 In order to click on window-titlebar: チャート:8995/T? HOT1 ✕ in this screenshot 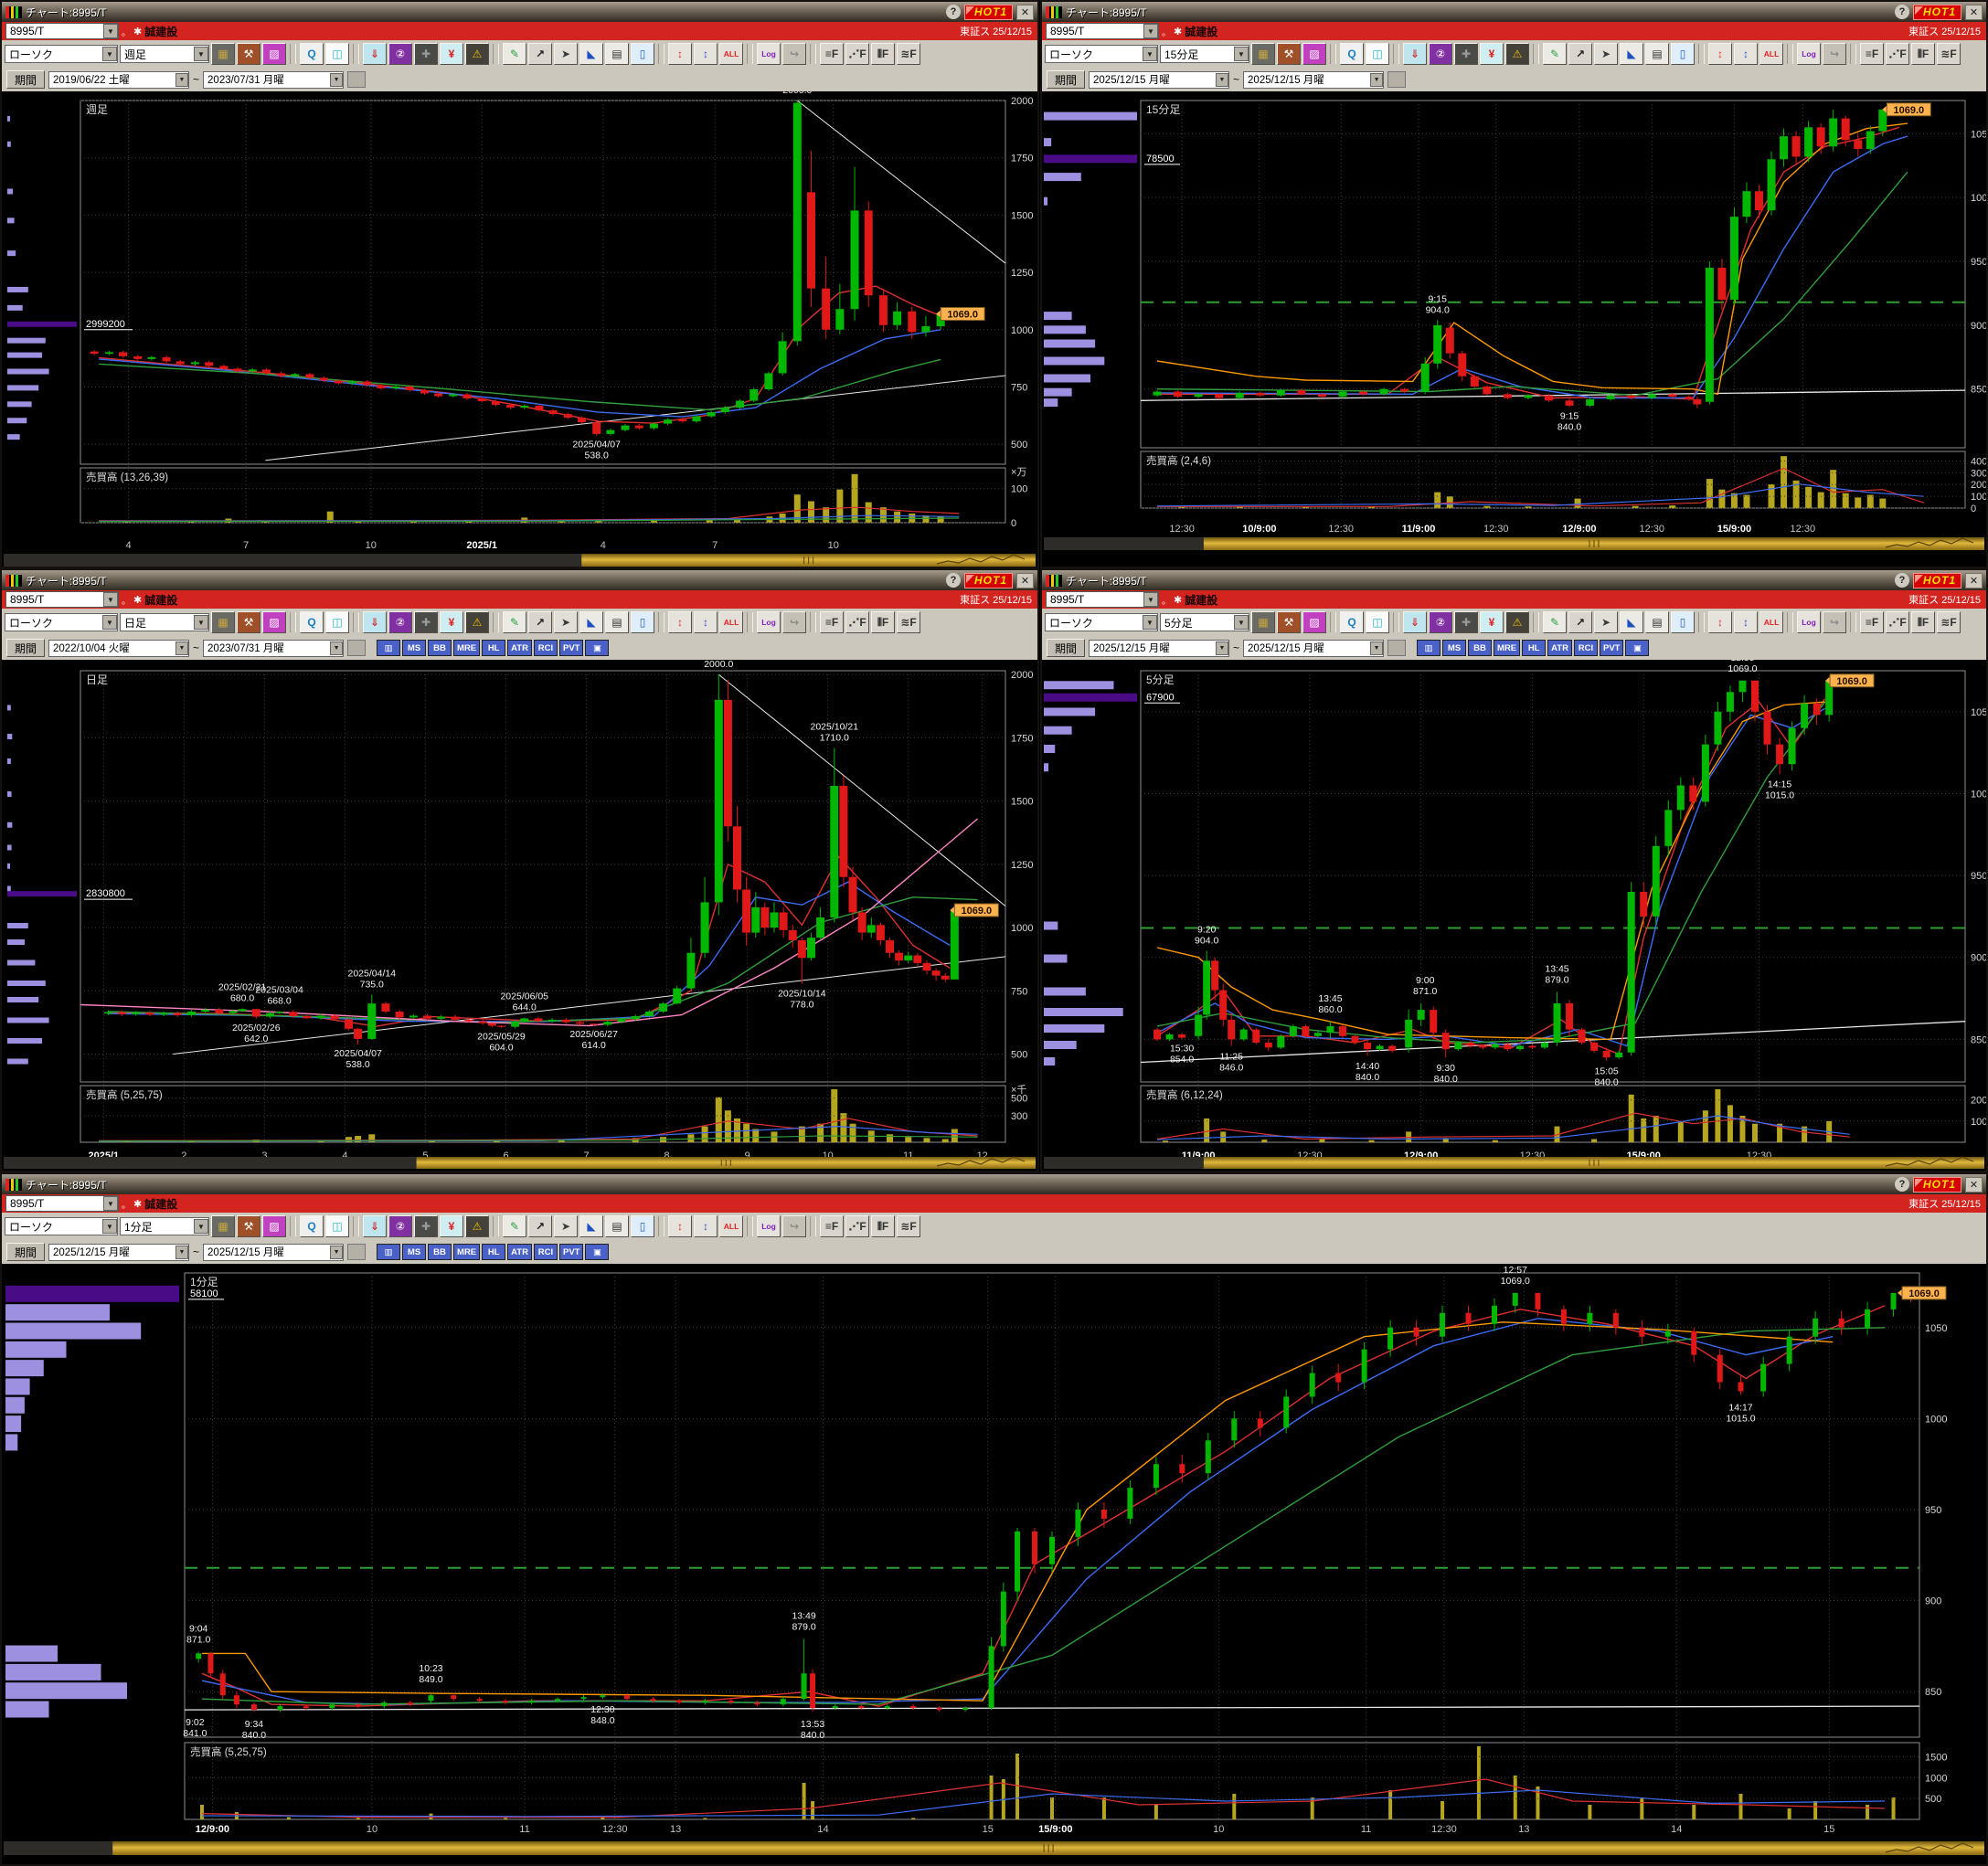, I will do `click(1514, 580)`.